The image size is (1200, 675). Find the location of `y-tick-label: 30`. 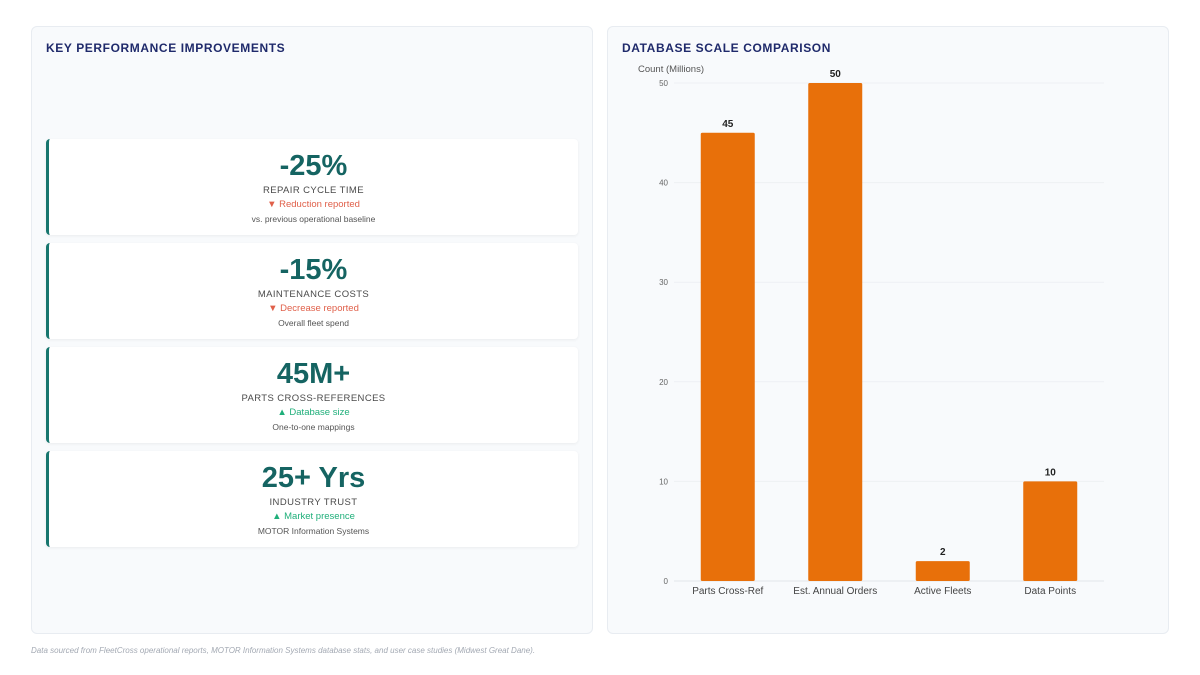

y-tick-label: 30 is located at coordinates (663, 282).